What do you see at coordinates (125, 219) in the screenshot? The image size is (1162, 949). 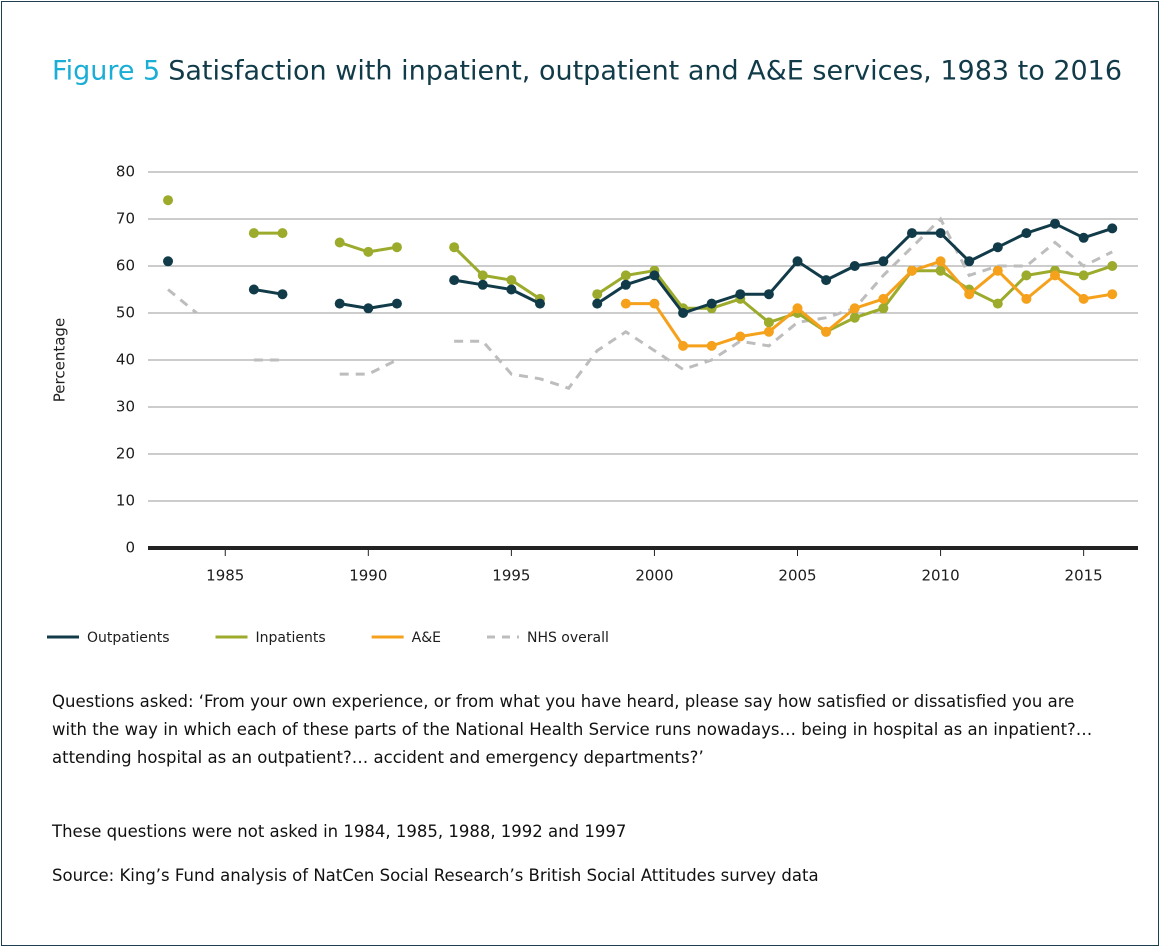 I see `y-tick-label: 70` at bounding box center [125, 219].